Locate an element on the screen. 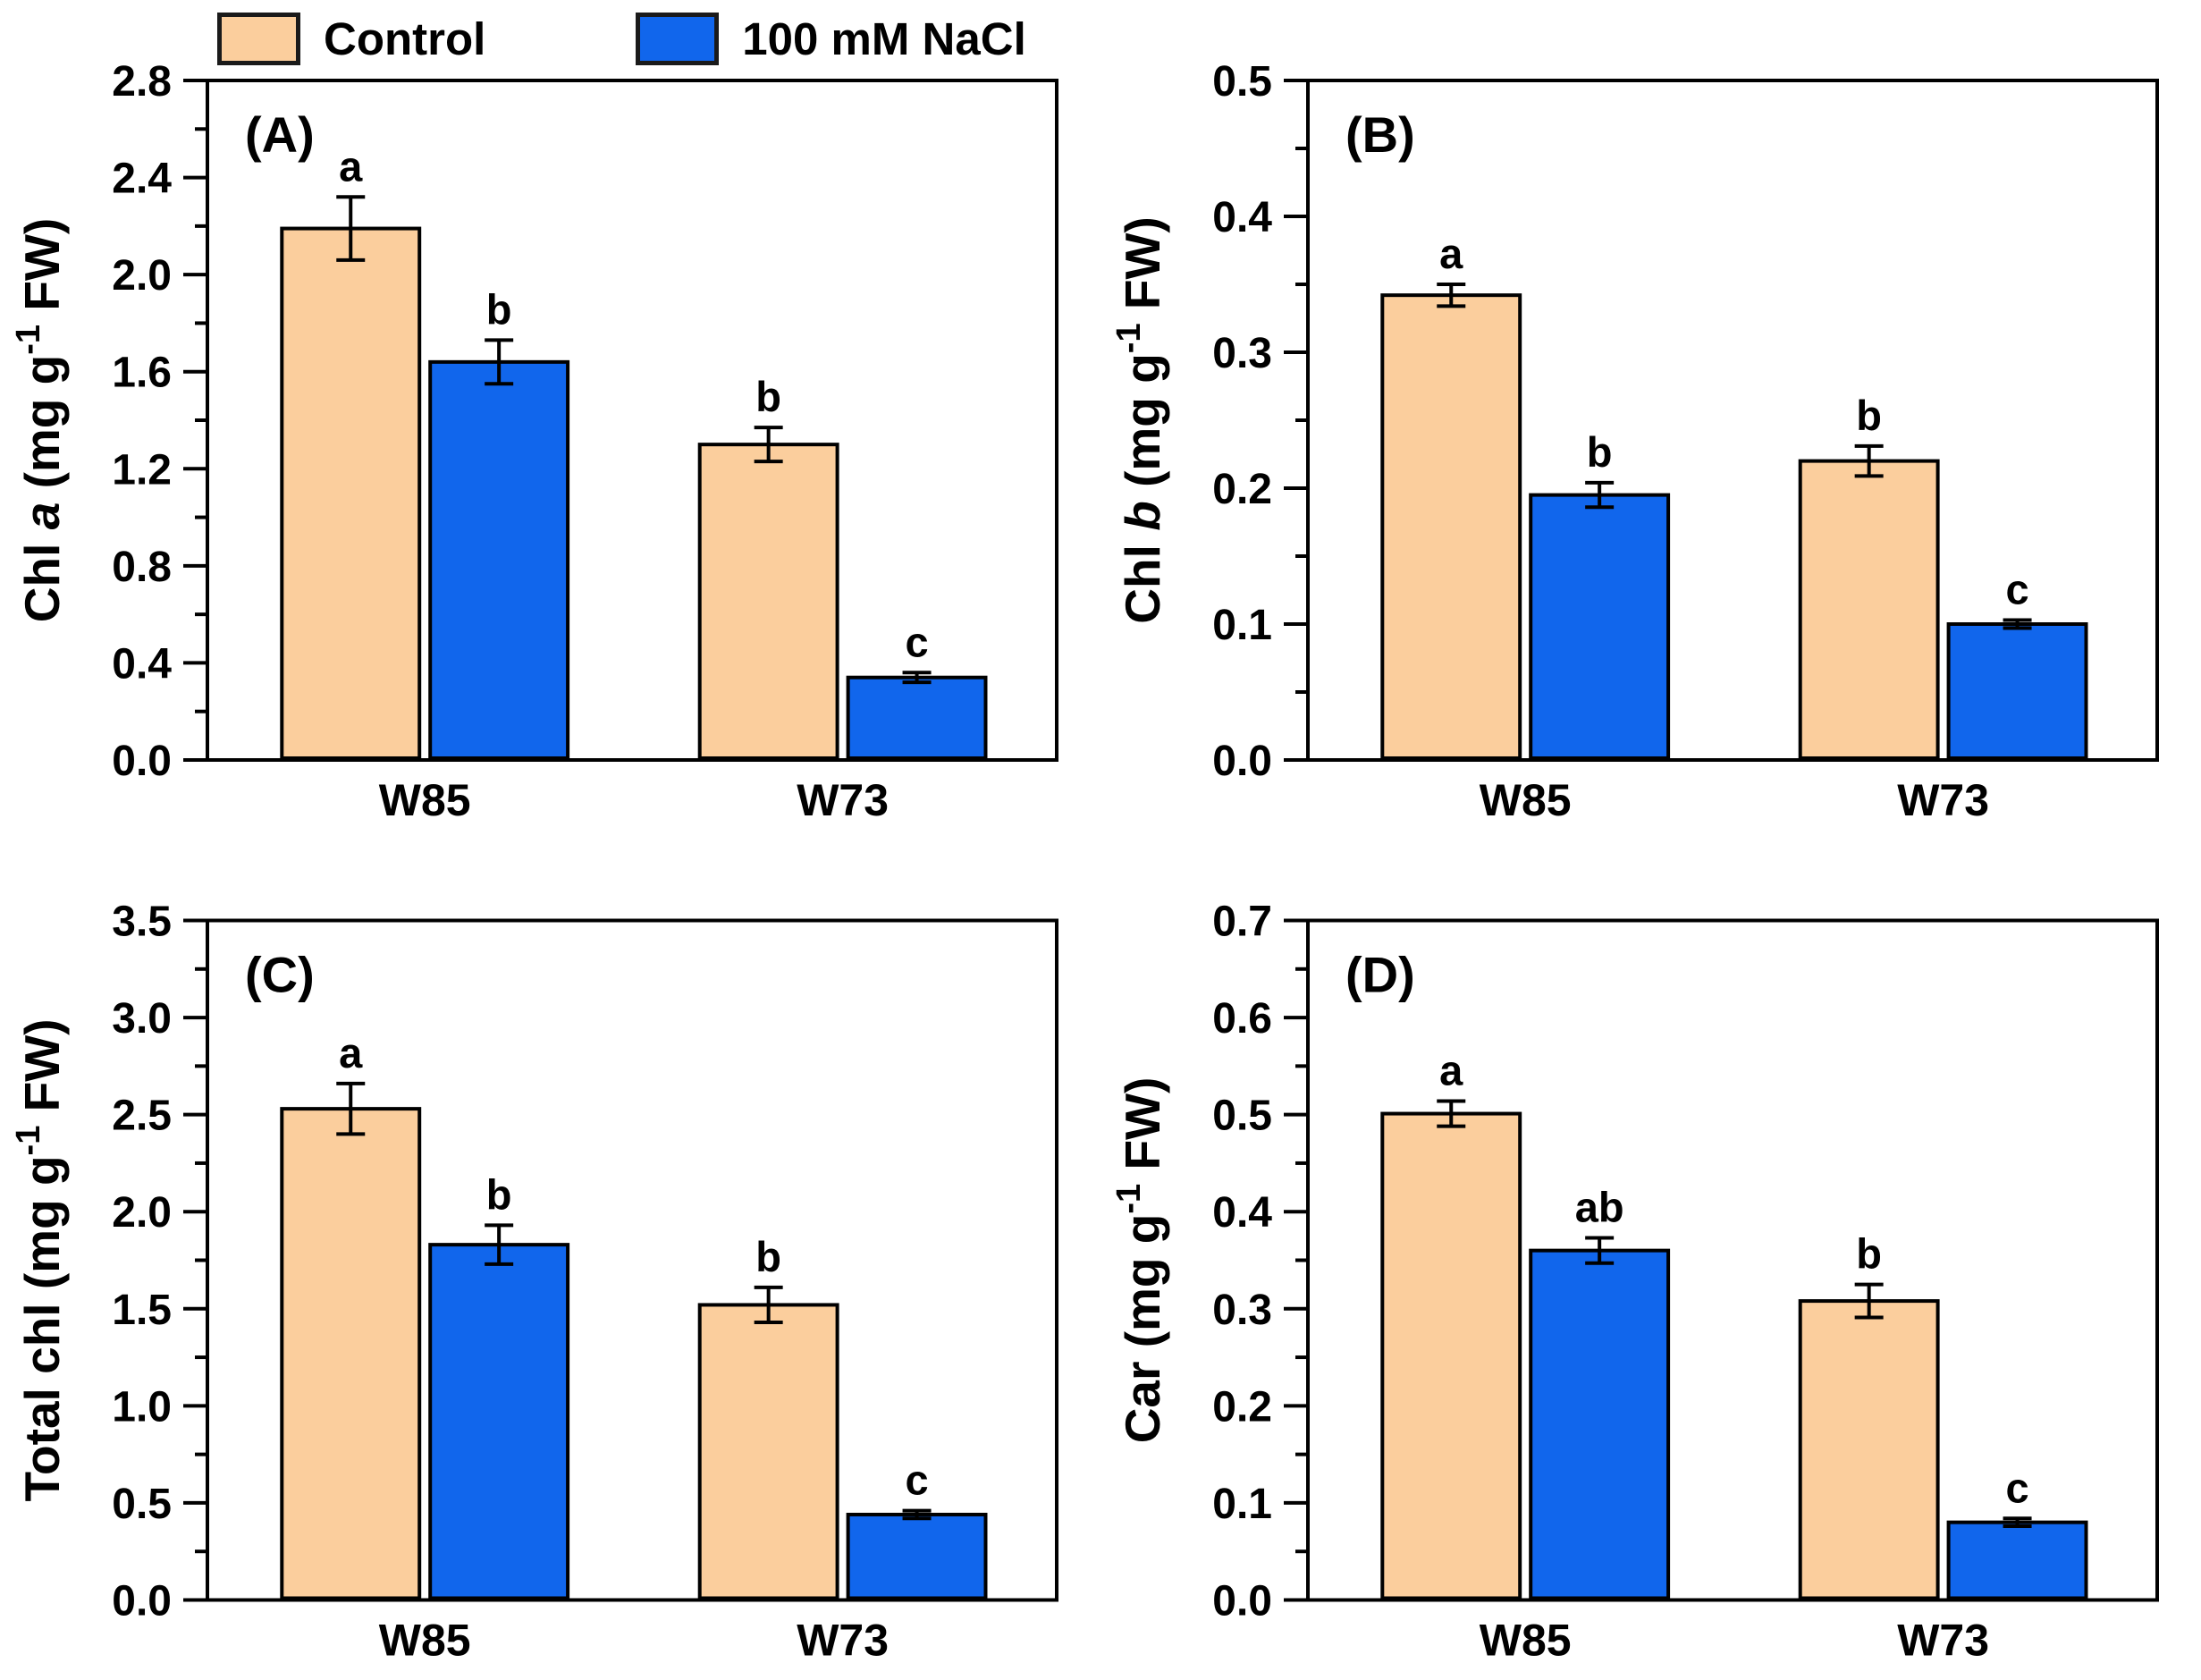 The height and width of the screenshot is (1680, 2201). legend-swatch-control is located at coordinates (258, 39).